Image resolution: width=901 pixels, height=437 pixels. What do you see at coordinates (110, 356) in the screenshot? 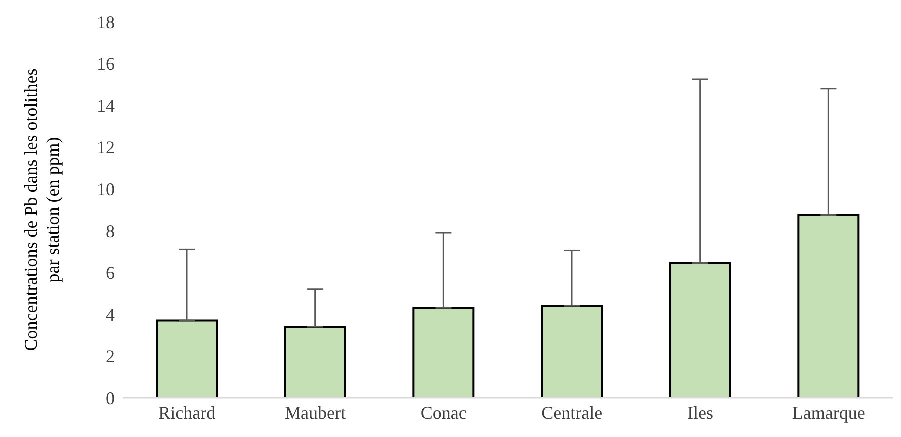
I see `y-tick-label: 2` at bounding box center [110, 356].